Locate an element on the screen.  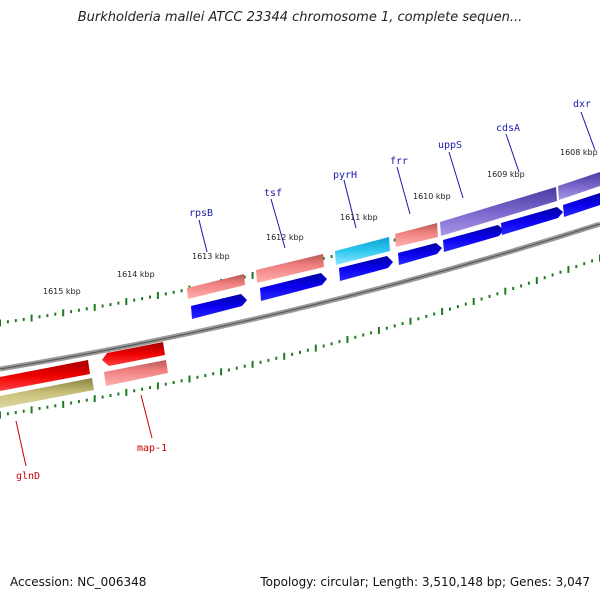
accession-text: Accession: NC_006348 is located at coordinates (78, 582).